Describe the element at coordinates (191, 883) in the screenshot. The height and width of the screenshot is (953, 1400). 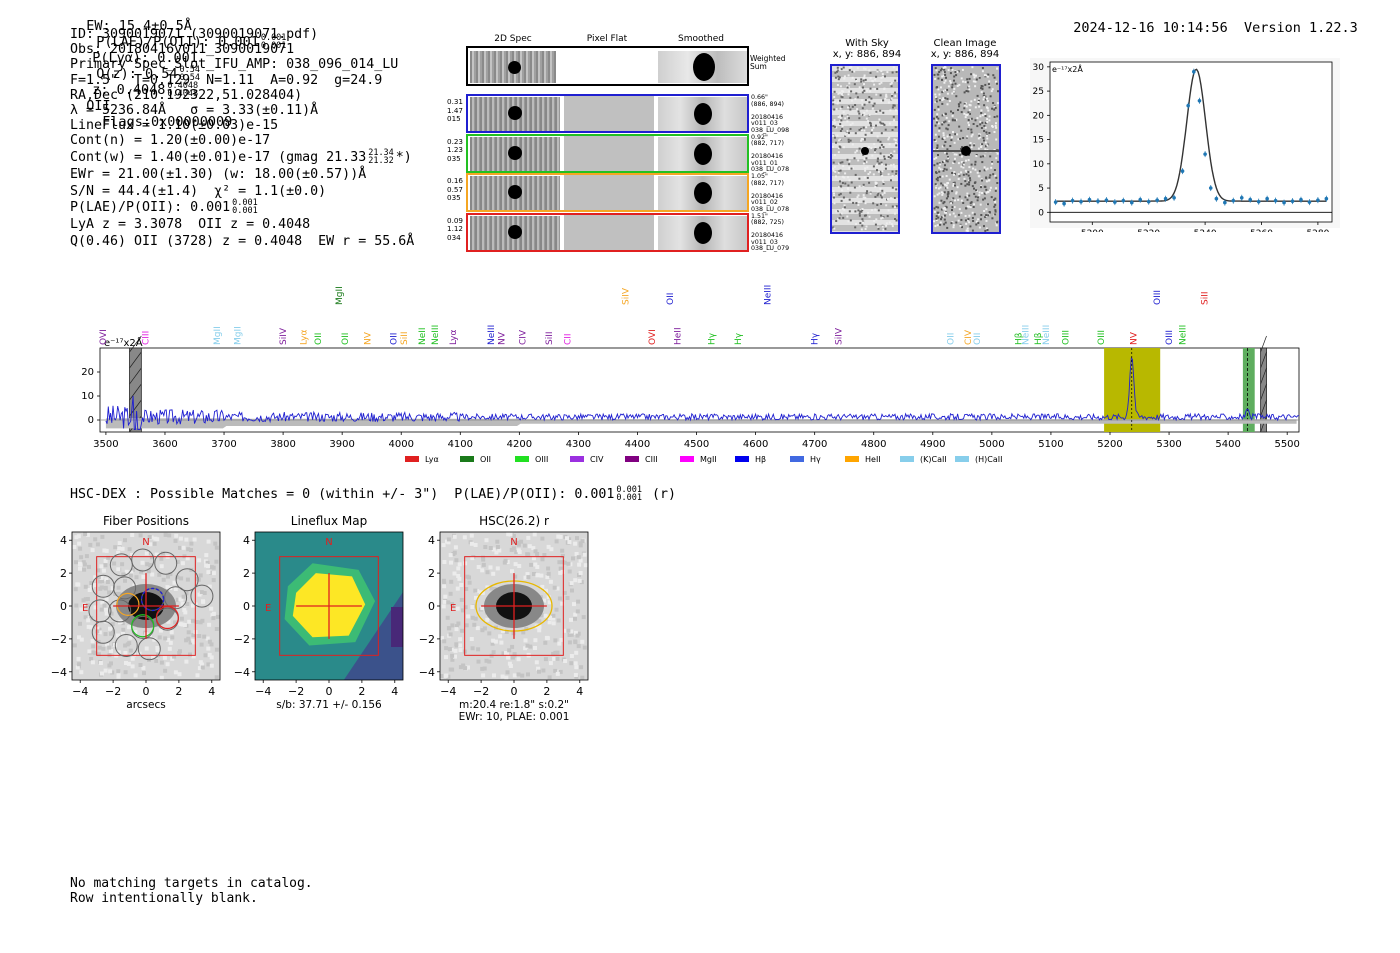
I see `footer-line1: No matching targets in catalog.` at that location.